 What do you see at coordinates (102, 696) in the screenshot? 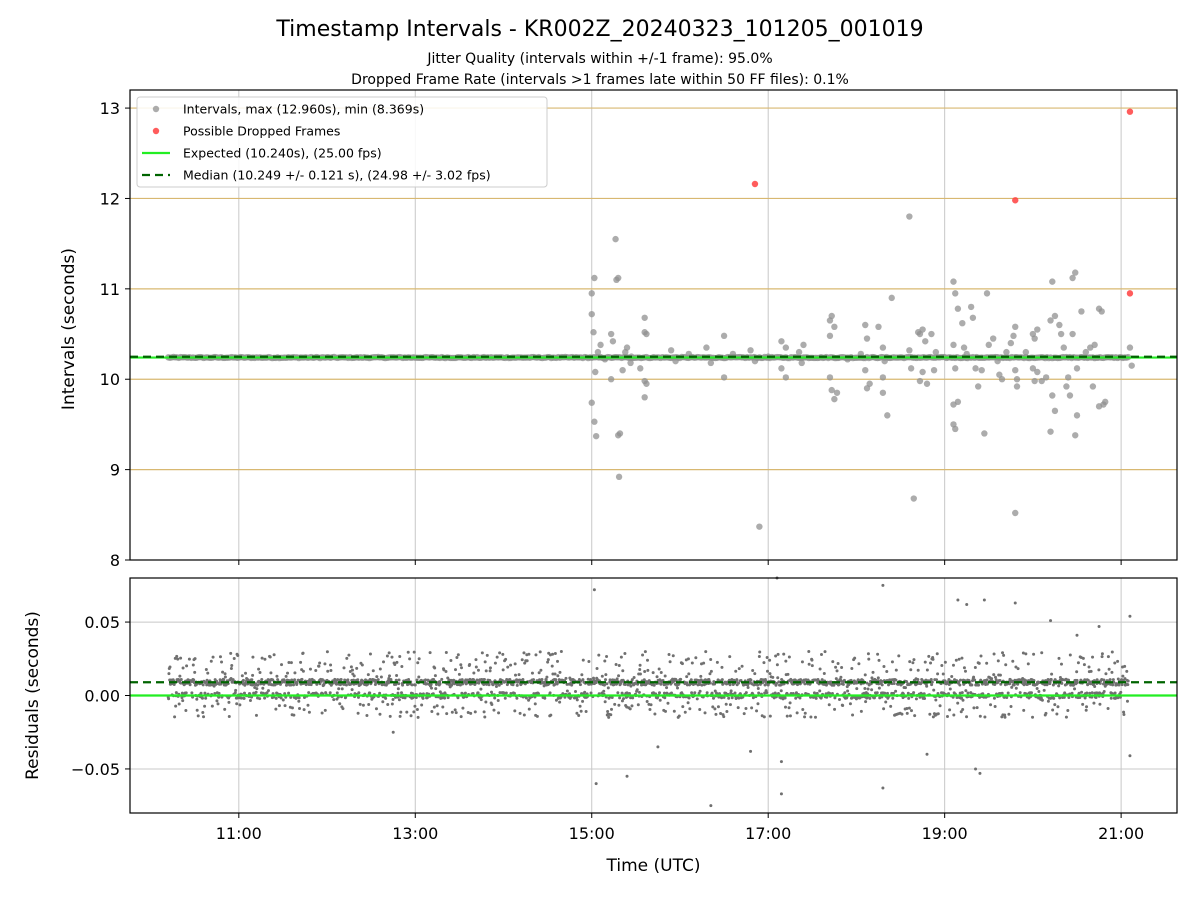
I see `y-tick-label: 0.00` at bounding box center [102, 696].